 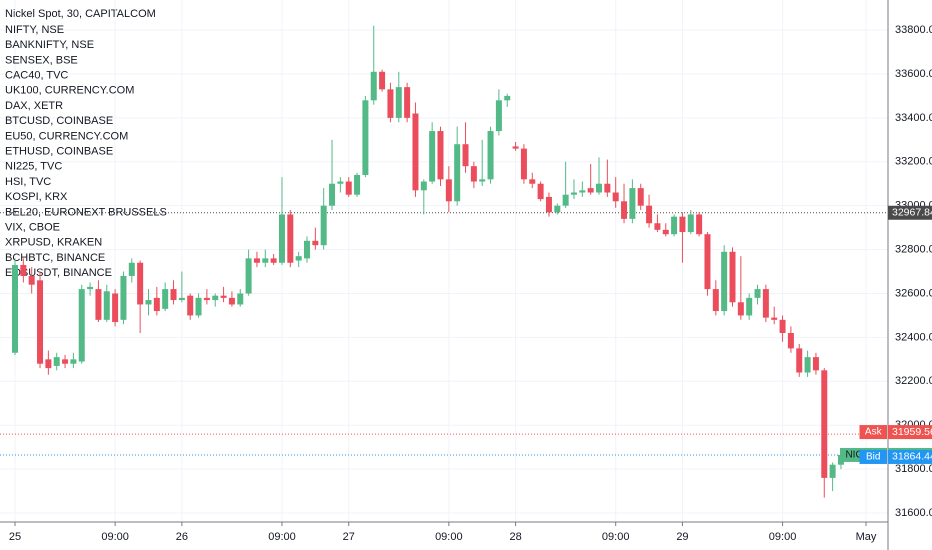 What do you see at coordinates (86, 212) in the screenshot?
I see `watchlist-item: BEL20, EURONEXT BRUSSELS` at bounding box center [86, 212].